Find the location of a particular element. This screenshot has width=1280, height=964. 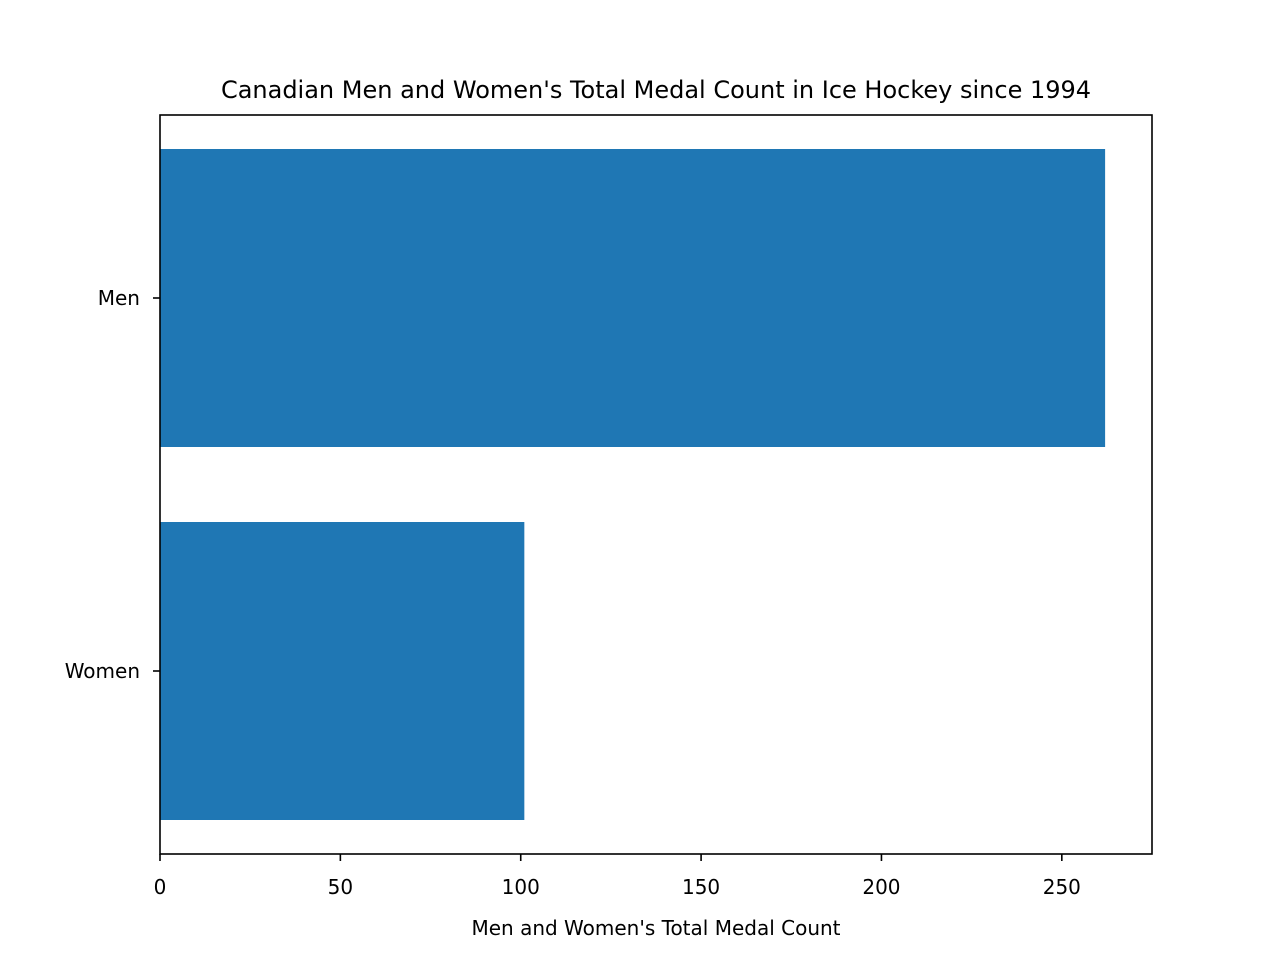

y-tick-label: Women is located at coordinates (102, 671).